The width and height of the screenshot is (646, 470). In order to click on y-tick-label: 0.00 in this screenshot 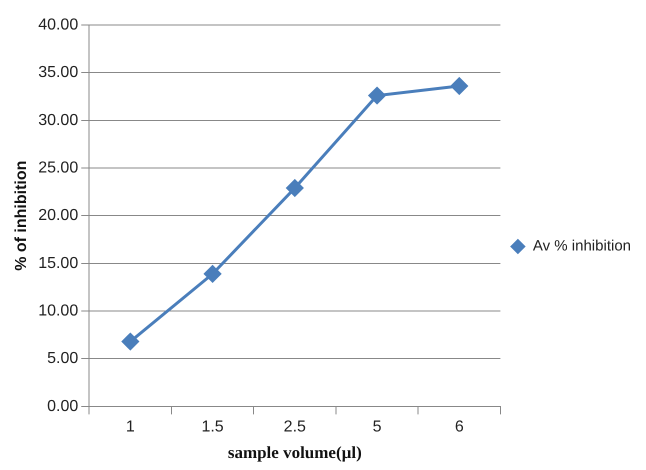, I will do `click(62, 406)`.